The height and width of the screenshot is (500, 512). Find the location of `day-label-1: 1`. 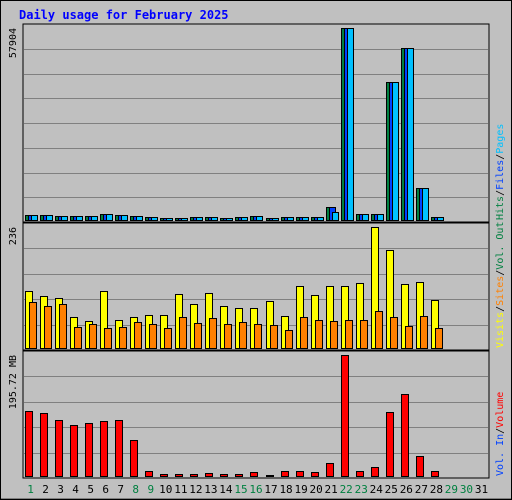

day-label-1: 1 is located at coordinates (30, 489).